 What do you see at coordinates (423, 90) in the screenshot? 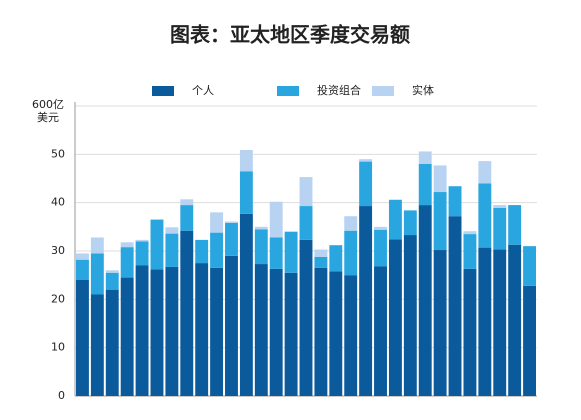
I see `legend-label: 实体` at bounding box center [423, 90].